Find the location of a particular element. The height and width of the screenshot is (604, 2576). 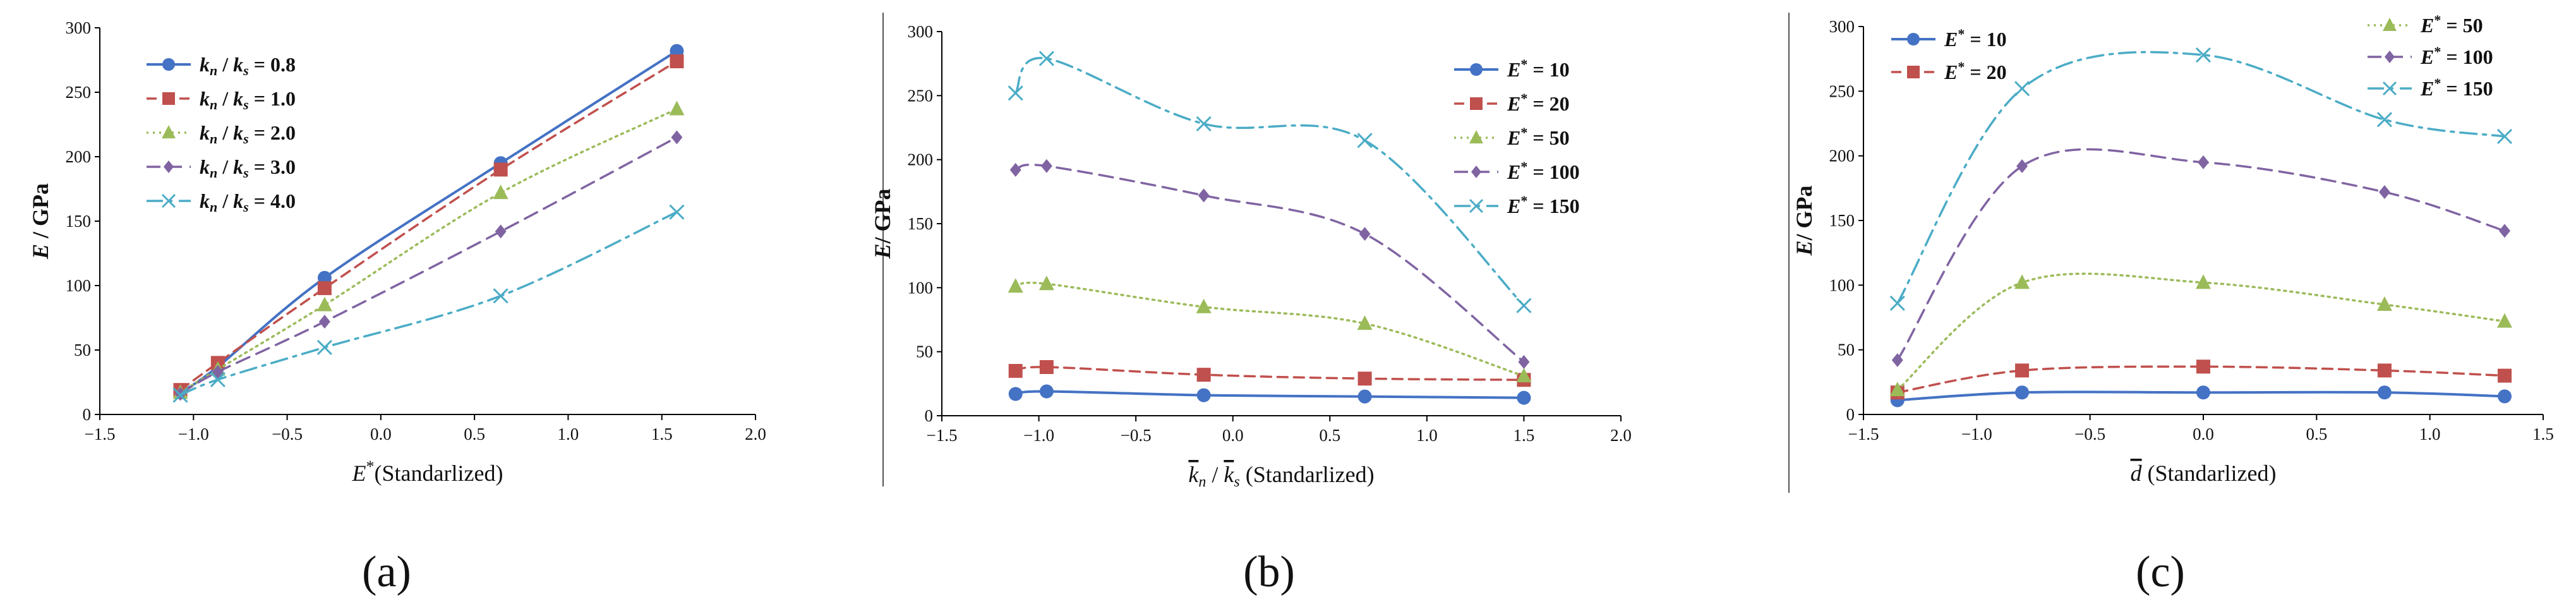

legend-label-5: E* = 150 is located at coordinates (2456, 87).